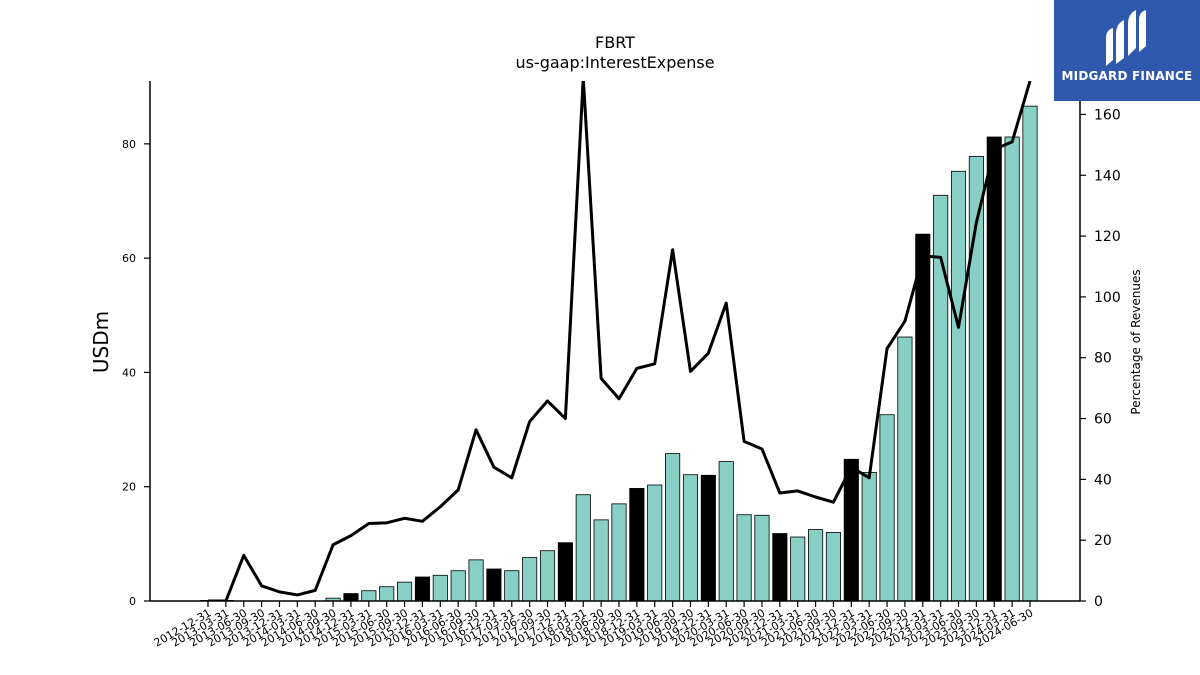 The height and width of the screenshot is (675, 1200). I want to click on y-right-tick-label: 20, so click(1103, 541).